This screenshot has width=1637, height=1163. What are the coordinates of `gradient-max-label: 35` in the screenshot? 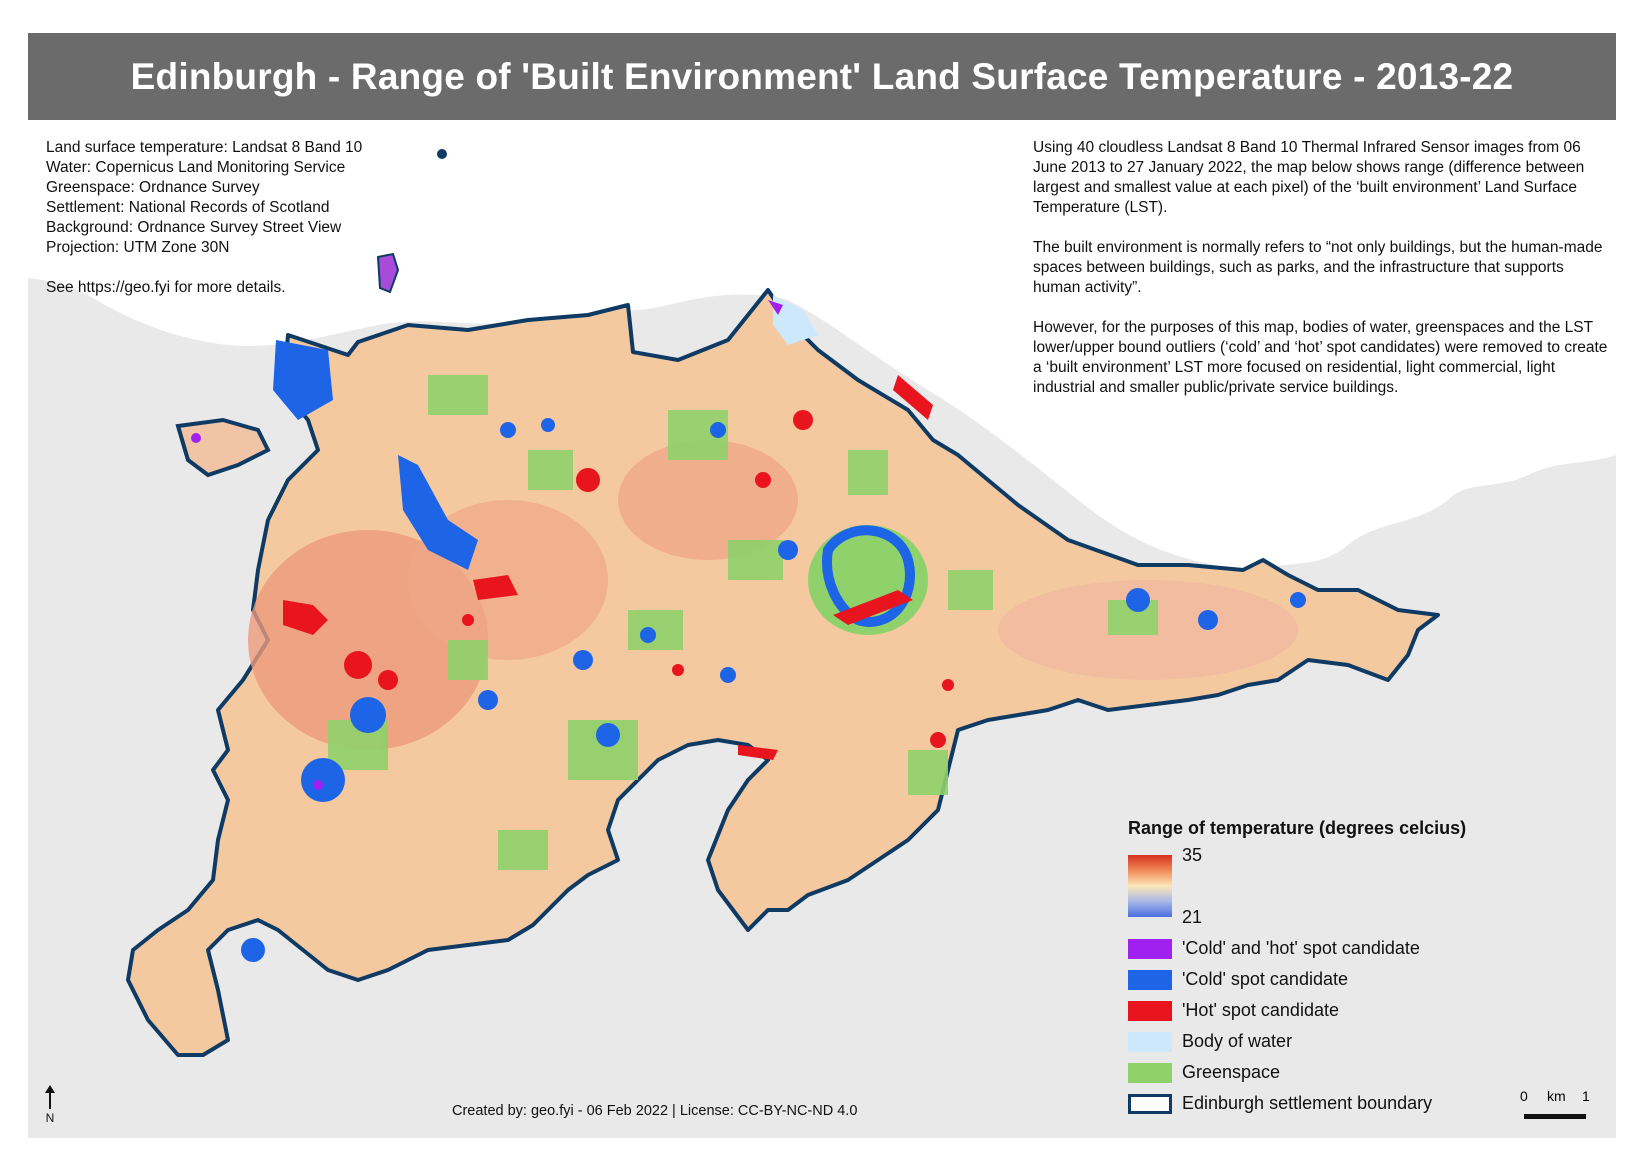 It's located at (1192, 855).